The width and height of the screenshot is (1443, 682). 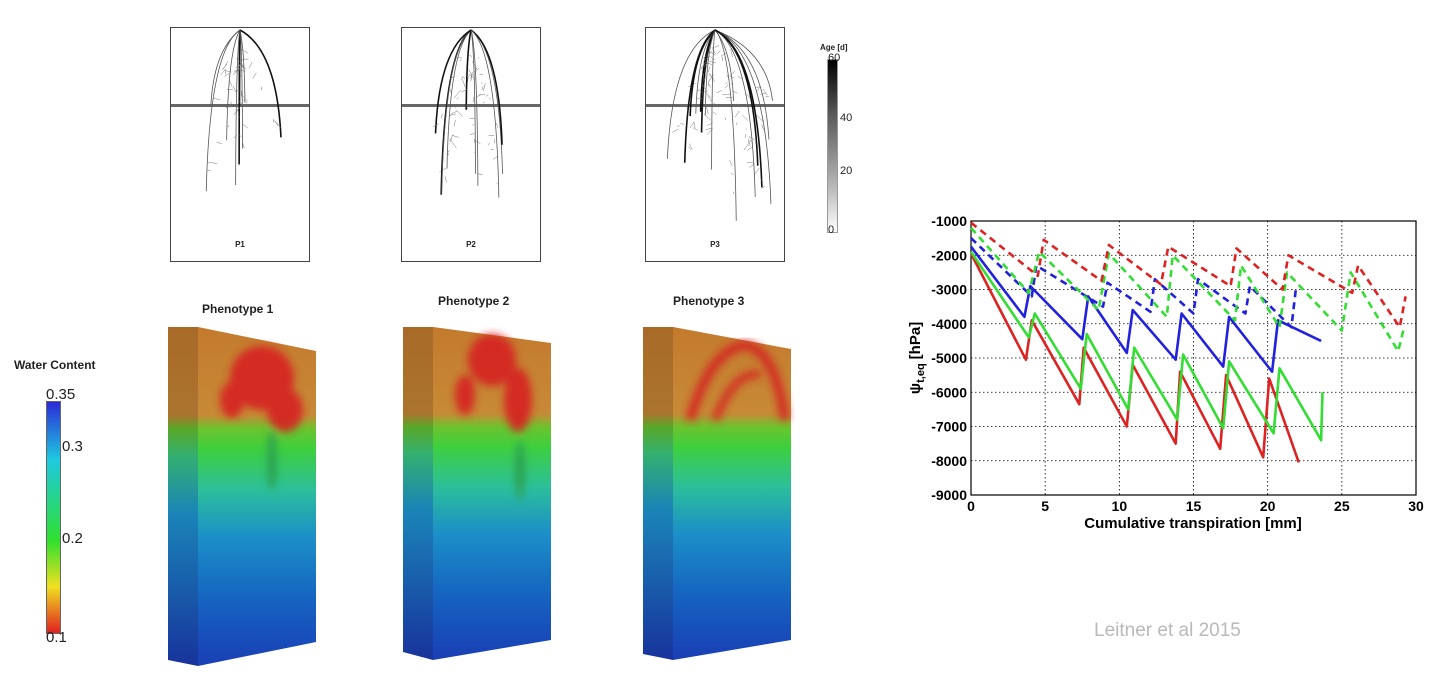 I want to click on x-axis-label: Cumulative transpiration [mm], so click(x=1193, y=523).